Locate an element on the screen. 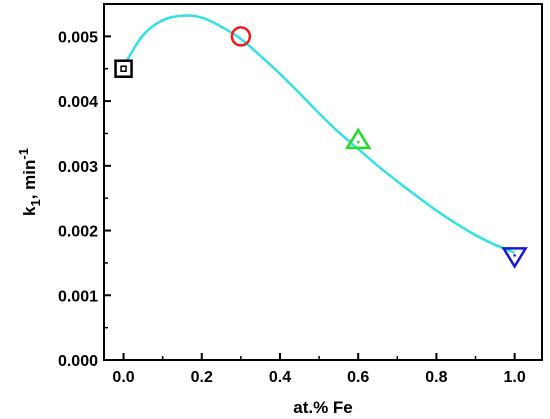  data-point-square is located at coordinates (123, 68).